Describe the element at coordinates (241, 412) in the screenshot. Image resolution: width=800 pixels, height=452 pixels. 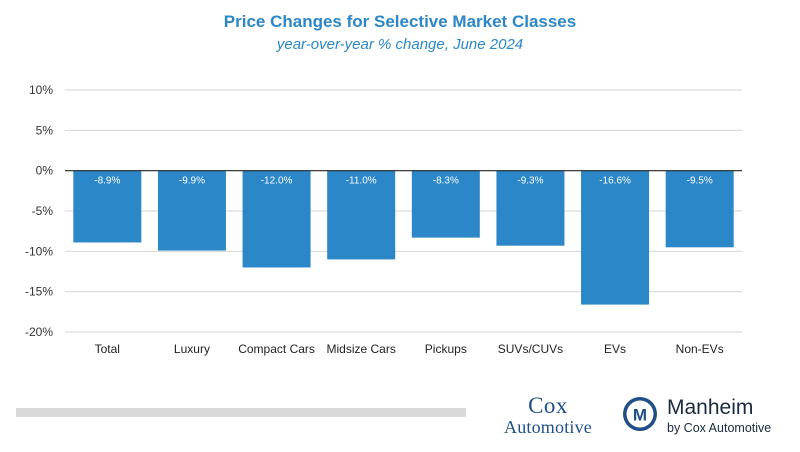
I see `footer-divider-bar` at that location.